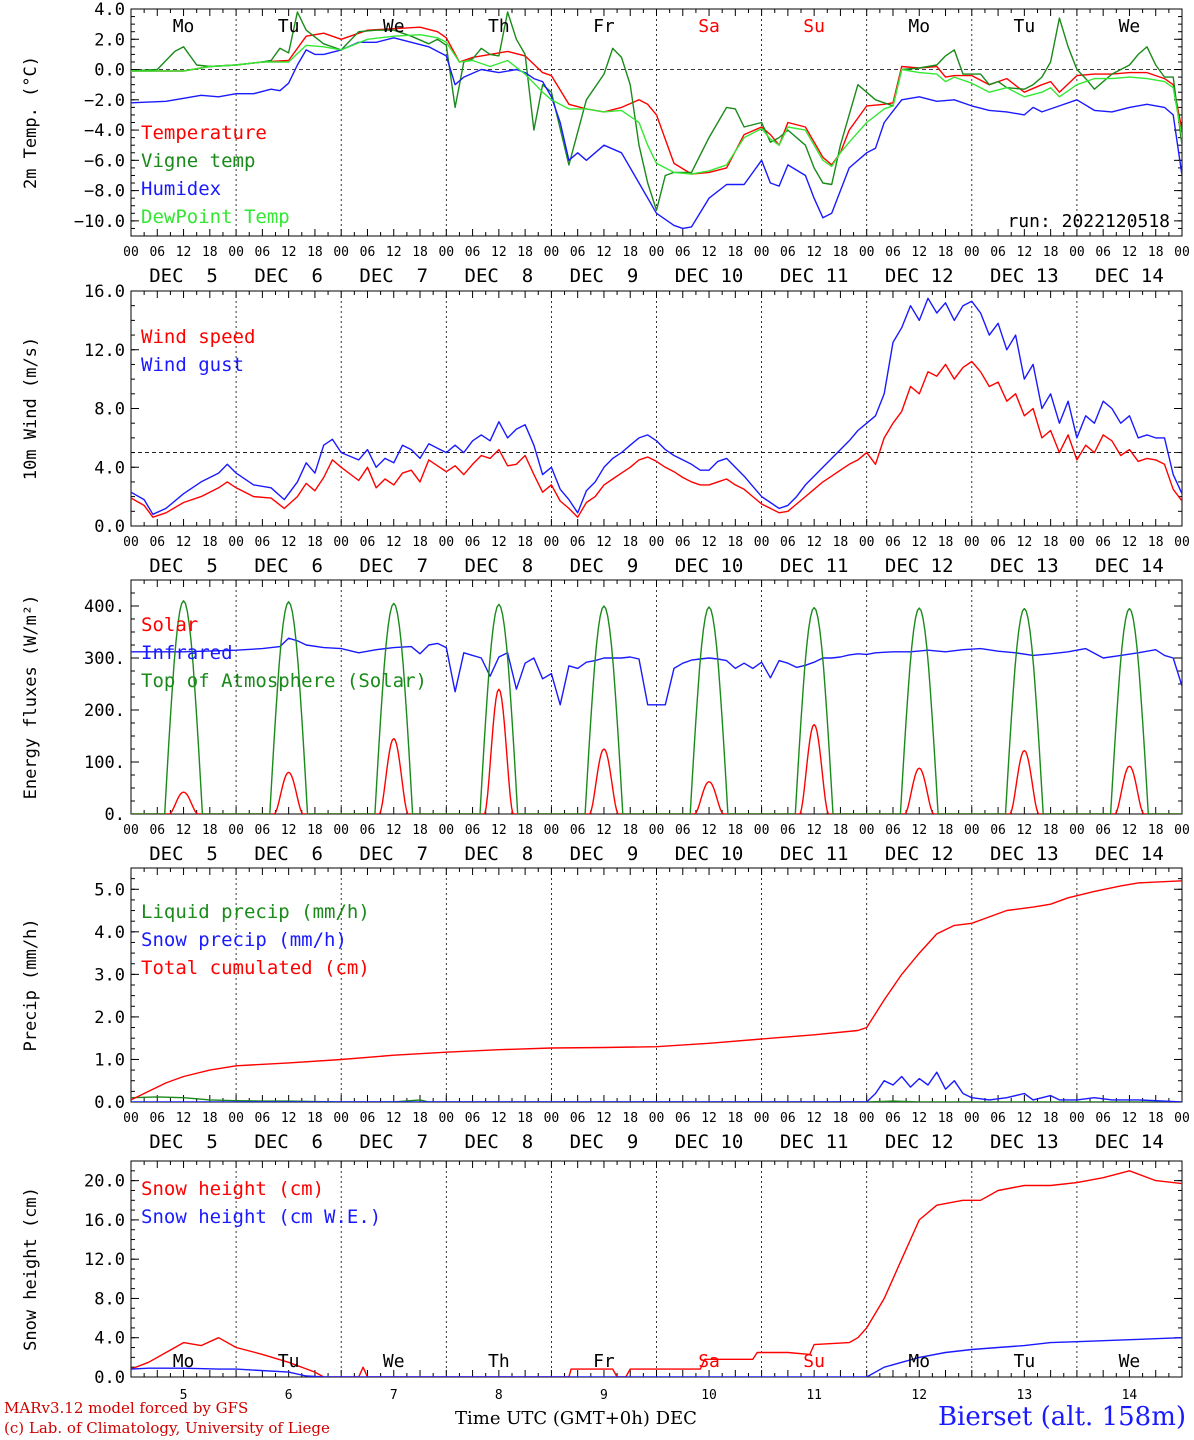  Describe the element at coordinates (604, 26) in the screenshot. I see `weekday-label: Fr` at that location.